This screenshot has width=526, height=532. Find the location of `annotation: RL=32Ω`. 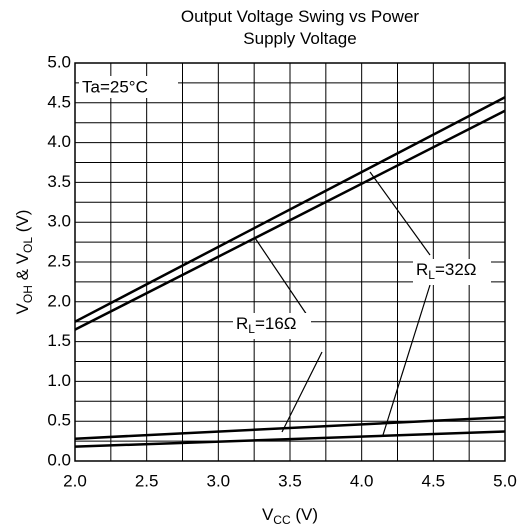

annotation: RL=32Ω is located at coordinates (446, 271).